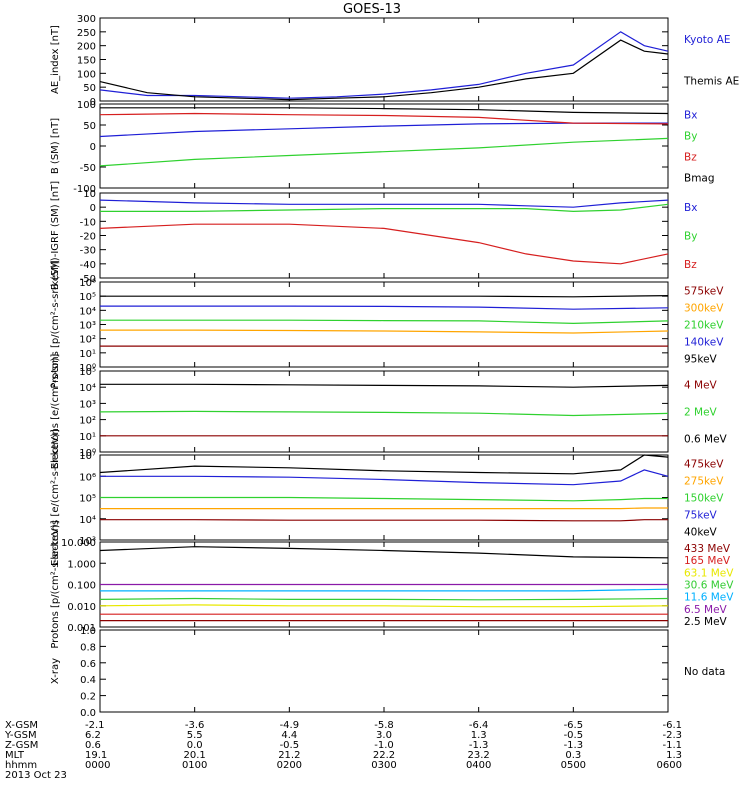 This screenshot has height=800, width=750. Describe the element at coordinates (87, 437) in the screenshot. I see `y-tick-label: 10¹` at that location.